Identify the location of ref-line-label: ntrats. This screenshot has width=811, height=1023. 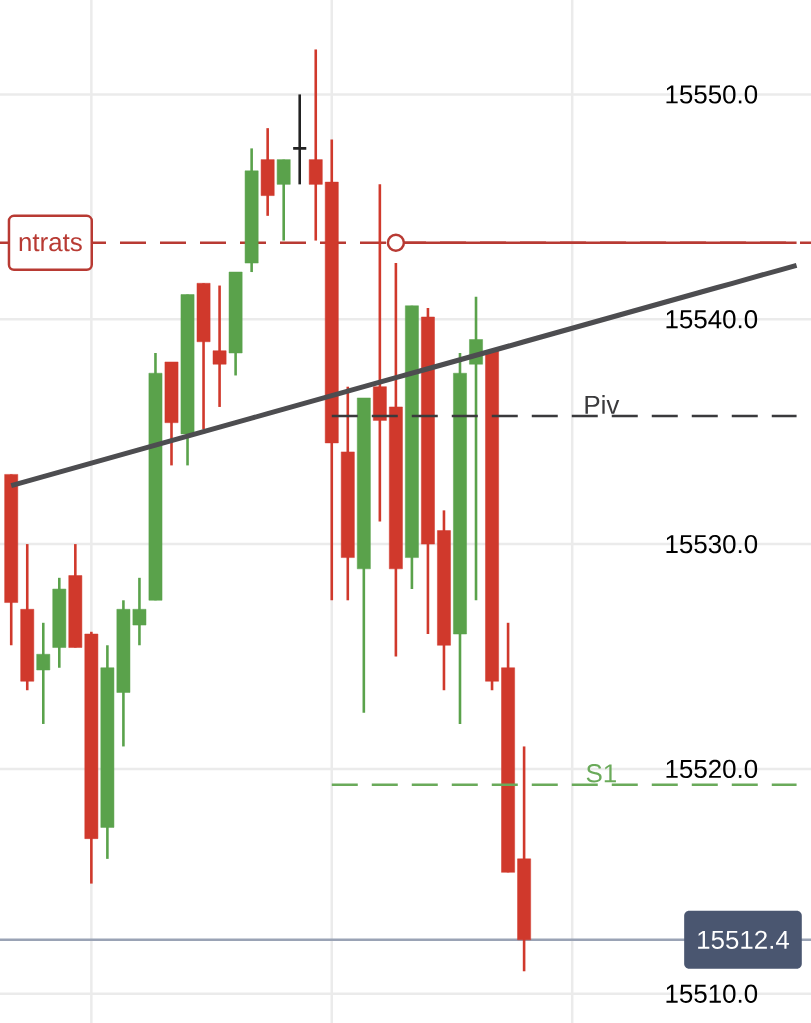
(50, 243).